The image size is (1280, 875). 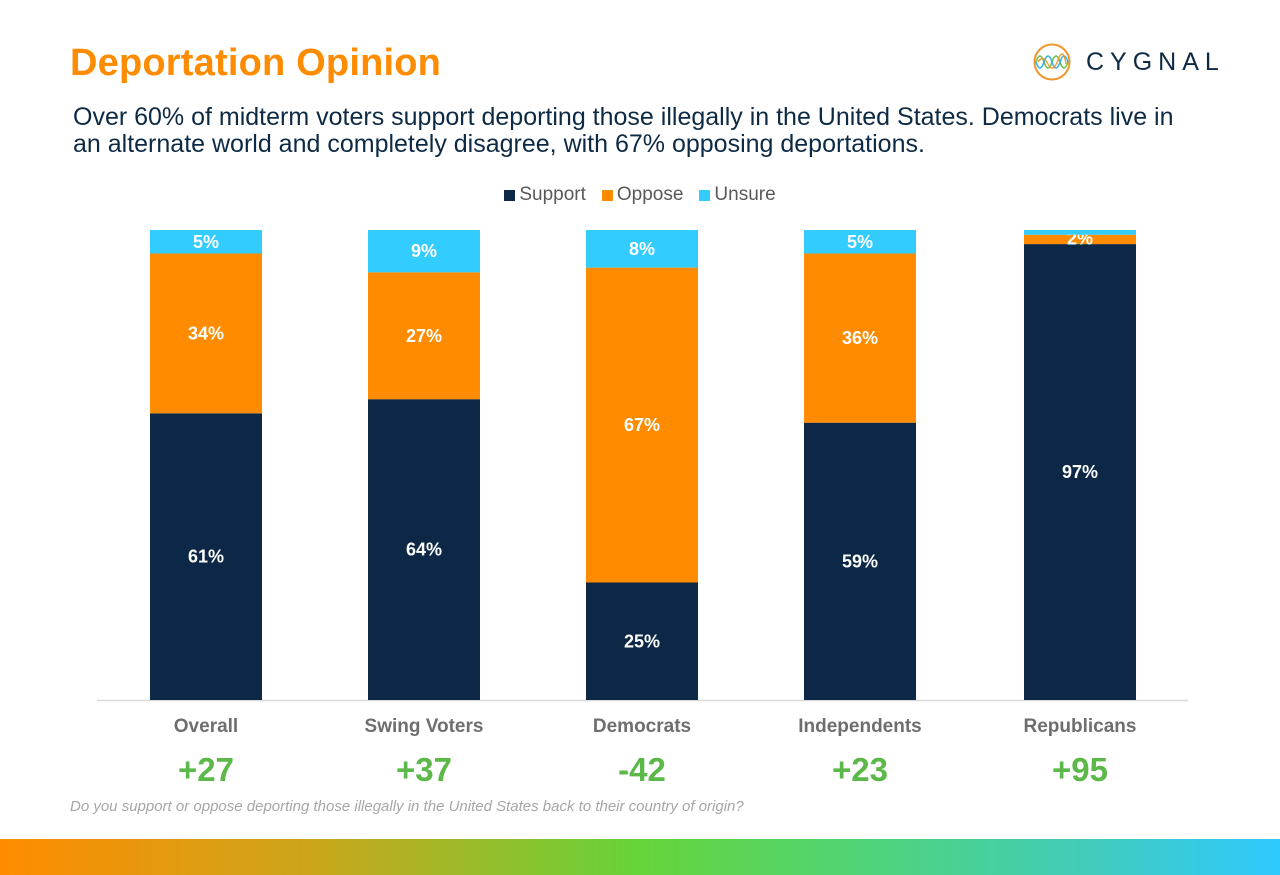 I want to click on data-label-support: 61%, so click(x=206, y=557).